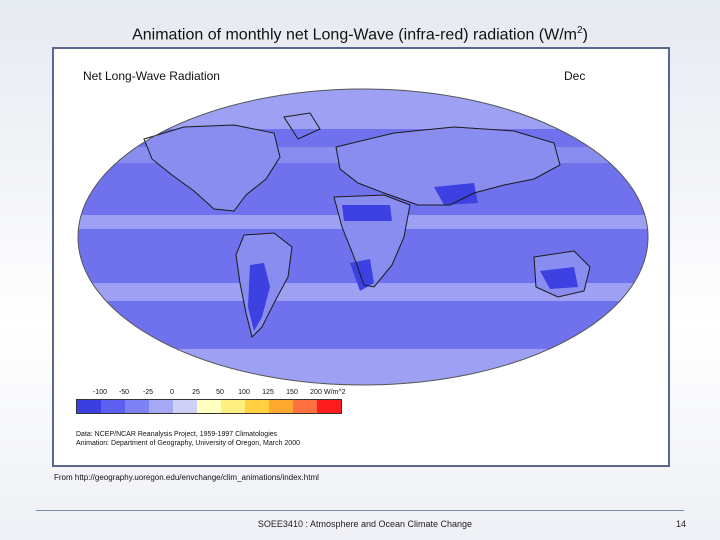  I want to click on sahara-dark, so click(367, 213).